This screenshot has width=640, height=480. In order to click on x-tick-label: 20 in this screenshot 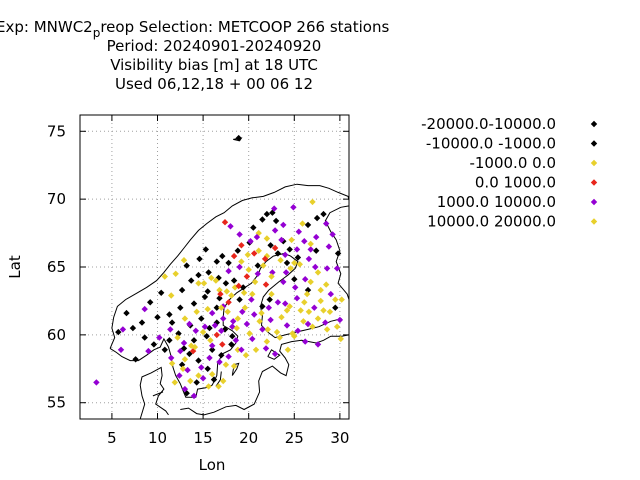, I will do `click(248, 438)`.